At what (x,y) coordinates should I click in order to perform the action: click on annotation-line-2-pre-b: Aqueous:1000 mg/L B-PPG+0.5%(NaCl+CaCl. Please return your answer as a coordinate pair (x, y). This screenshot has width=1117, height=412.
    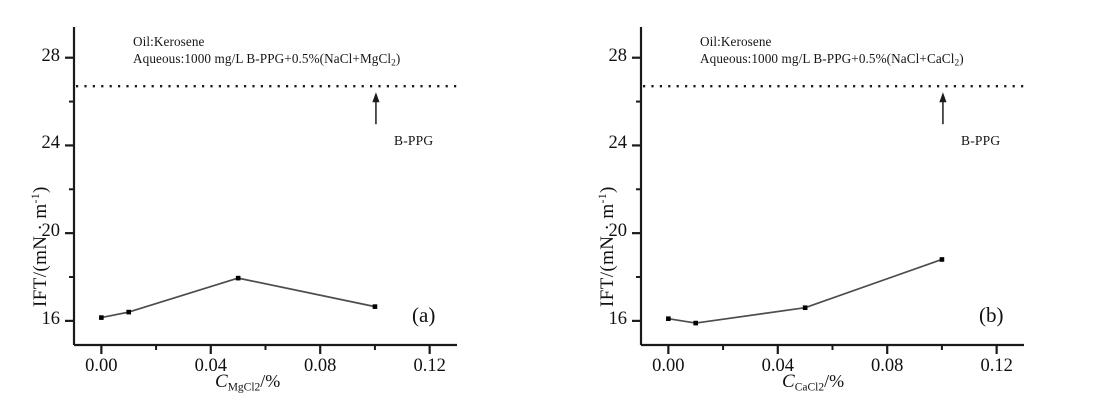
    Looking at the image, I should click on (827, 58).